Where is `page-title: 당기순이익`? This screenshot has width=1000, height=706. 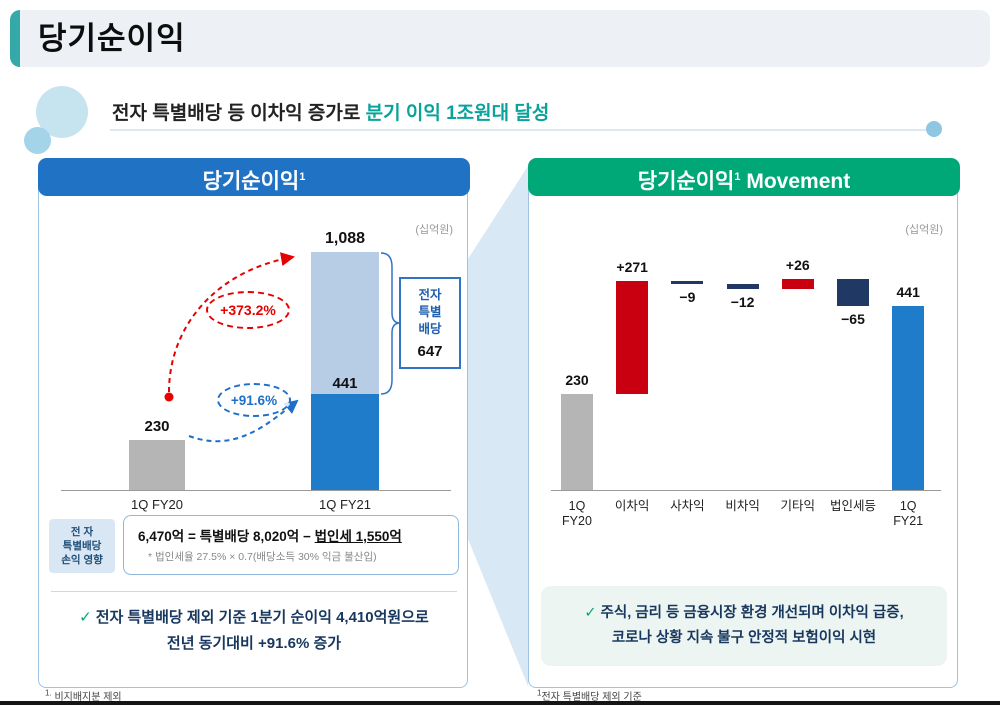
page-title: 당기순이익 is located at coordinates (112, 38).